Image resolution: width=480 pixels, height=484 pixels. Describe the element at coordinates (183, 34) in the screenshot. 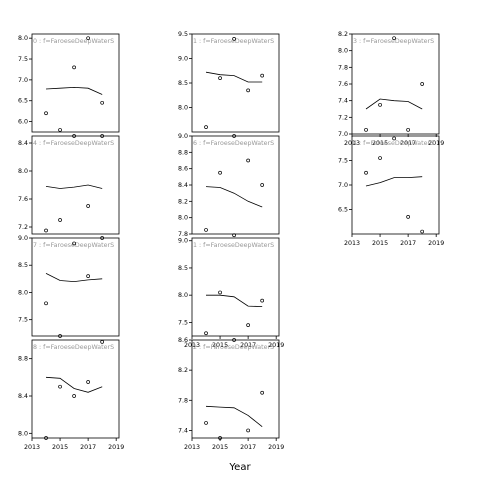

I see `y-tick-label: 9.5` at that location.